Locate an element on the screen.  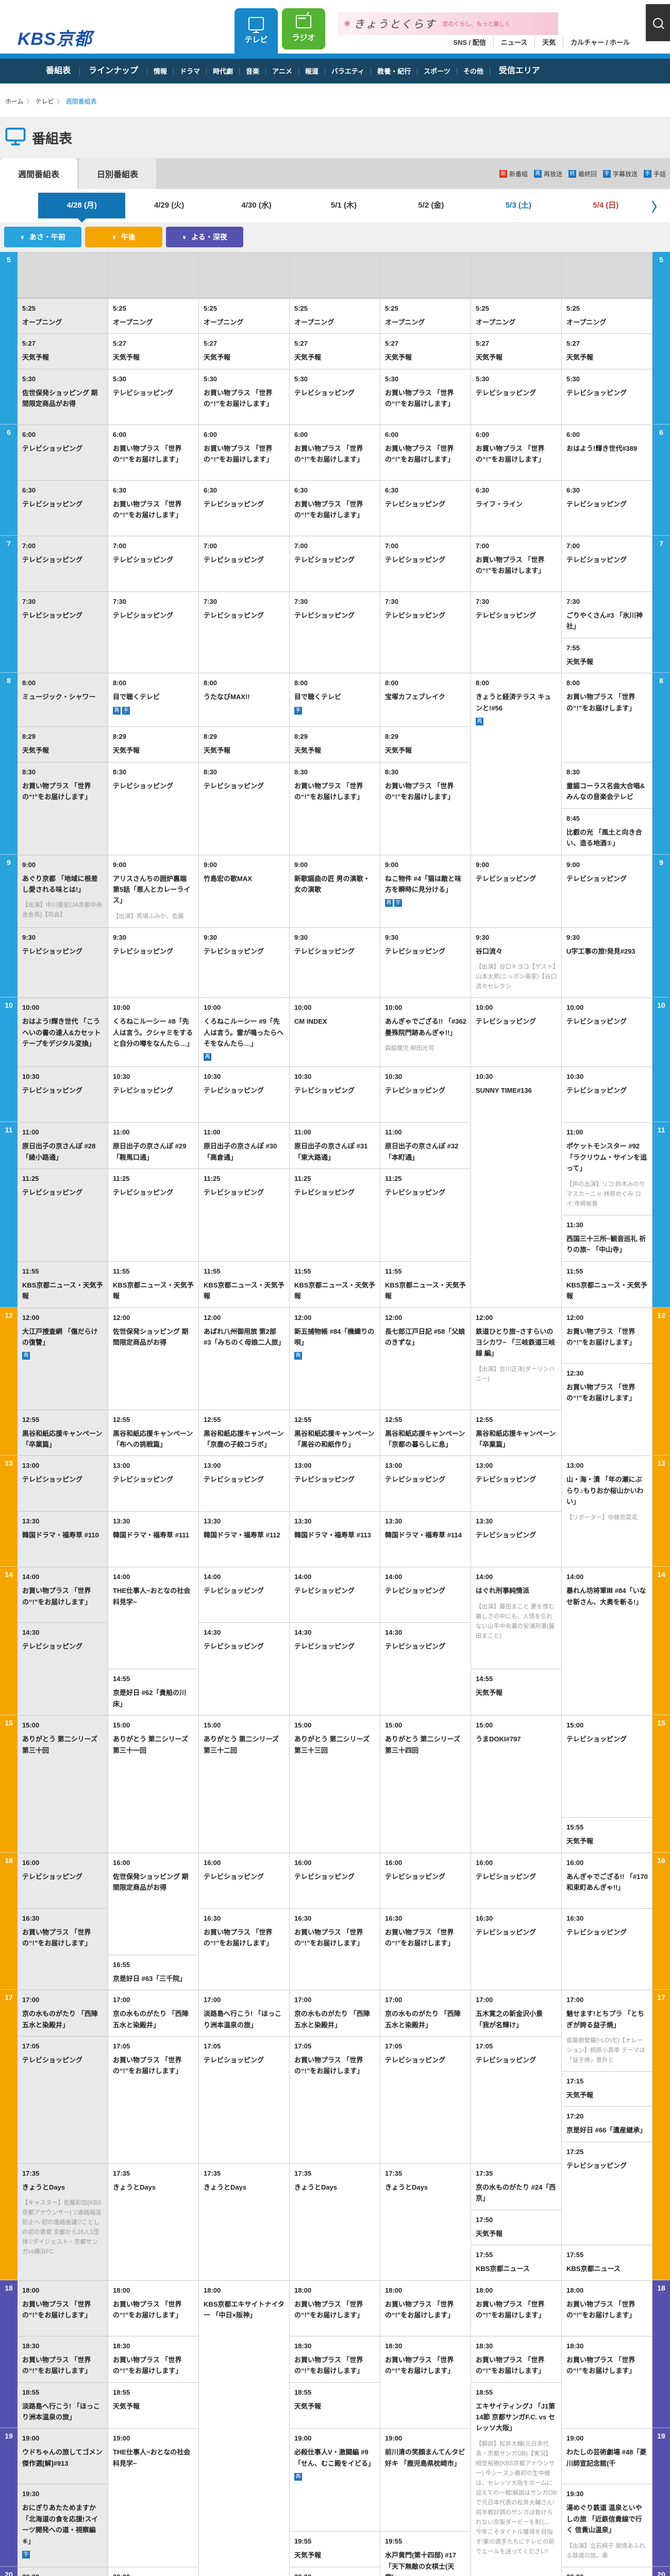
program-cell: 12:55 黒谷和紙応援キャンペーン 「卒業篇」 is located at coordinates (63, 1432).